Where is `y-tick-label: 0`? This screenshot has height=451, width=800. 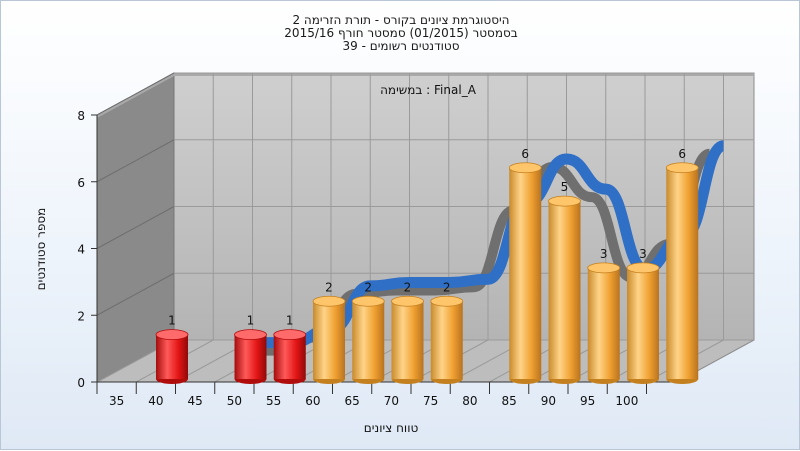 y-tick-label: 0 is located at coordinates (81, 383).